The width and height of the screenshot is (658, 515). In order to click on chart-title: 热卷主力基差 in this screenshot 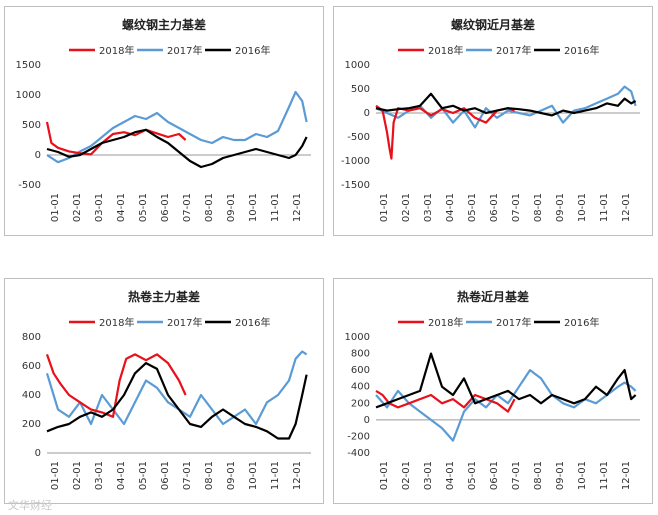, I will do `click(164, 296)`.